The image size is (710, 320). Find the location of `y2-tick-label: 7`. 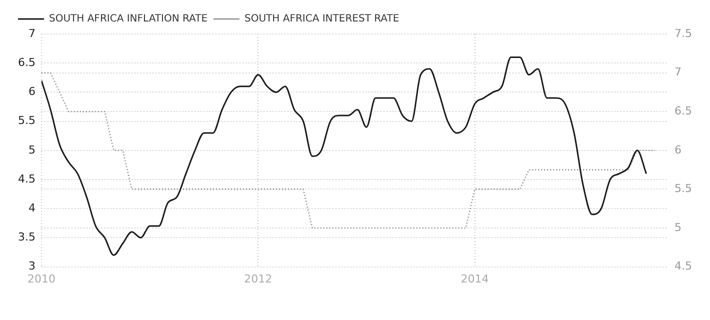

y2-tick-label: 7 is located at coordinates (678, 72).